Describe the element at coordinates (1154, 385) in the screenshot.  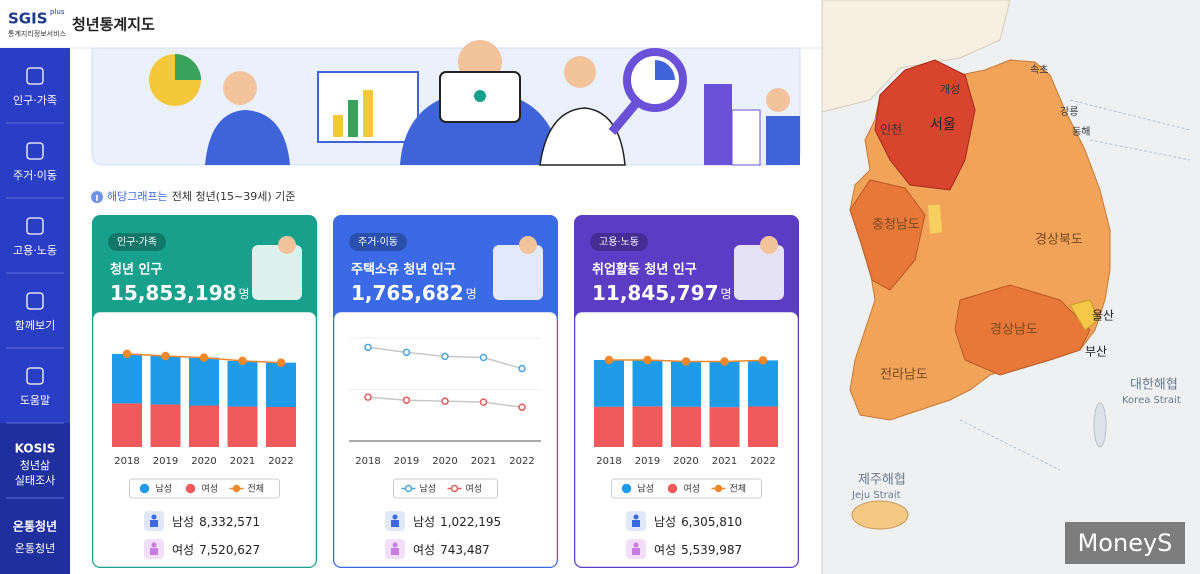
I see `map-label: 대한해협` at that location.